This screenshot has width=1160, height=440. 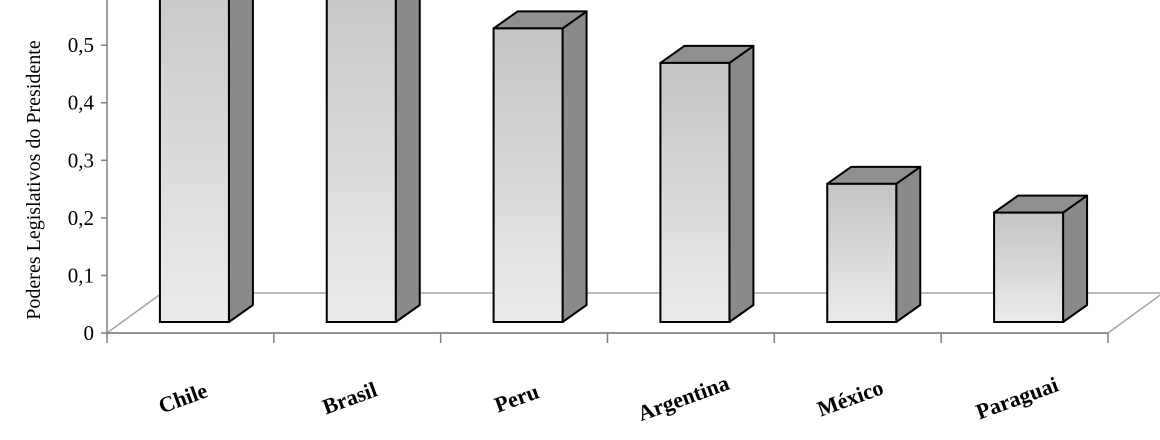 What do you see at coordinates (183, 398) in the screenshot?
I see `x-category-label: Chile` at bounding box center [183, 398].